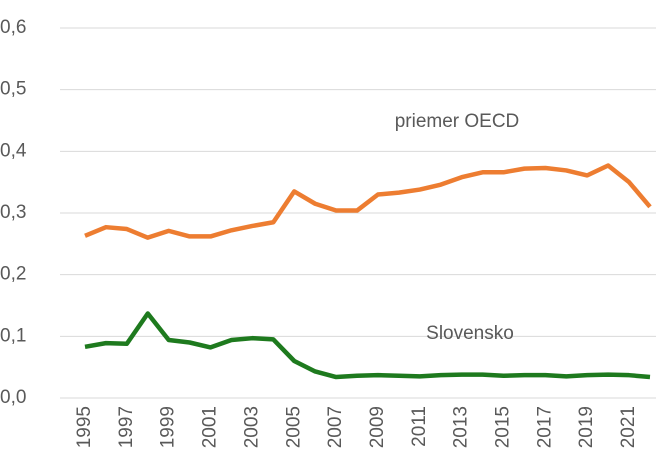 Image resolution: width=656 pixels, height=470 pixels. I want to click on x-tick-label: 1995, so click(84, 427).